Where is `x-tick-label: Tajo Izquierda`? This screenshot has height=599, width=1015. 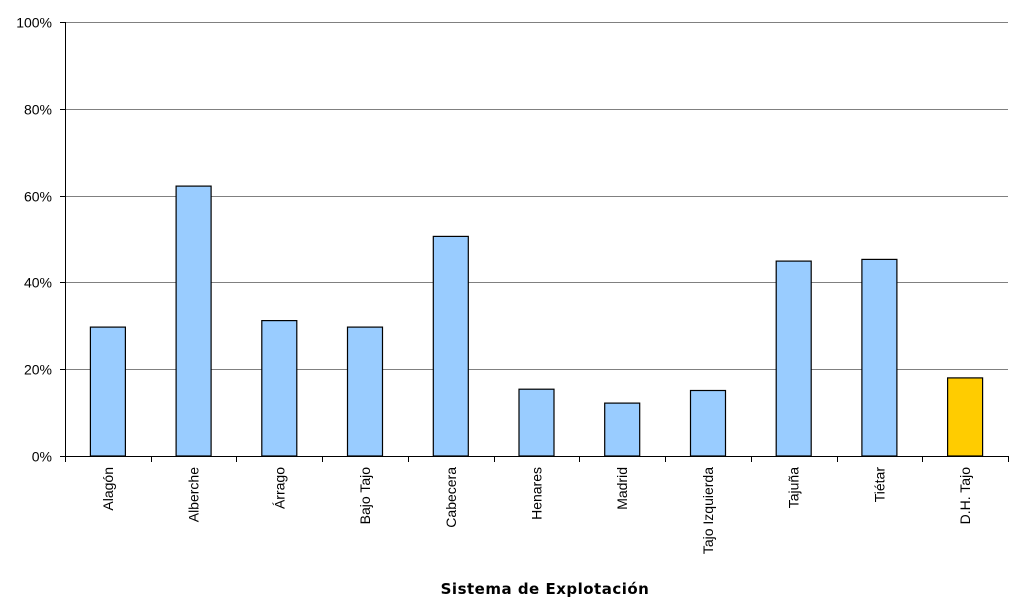
x-tick-label: Tajo Izquierda is located at coordinates (708, 510).